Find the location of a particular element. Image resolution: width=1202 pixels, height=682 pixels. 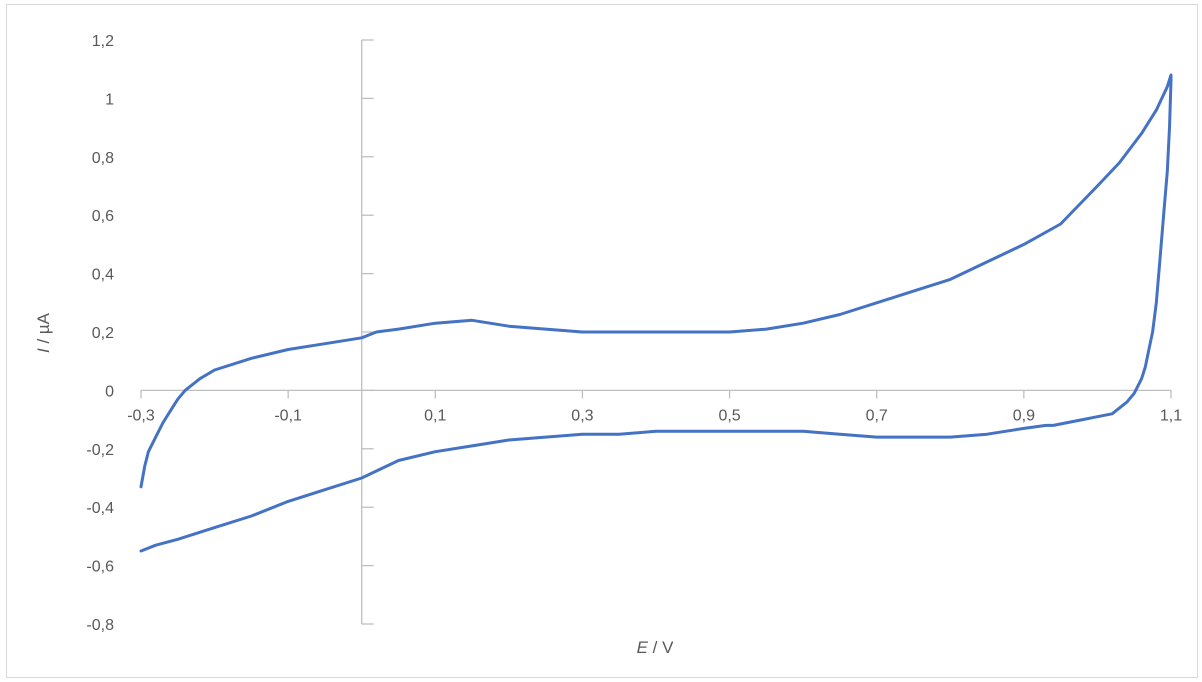

x-tick-label: -0,1 is located at coordinates (288, 415).